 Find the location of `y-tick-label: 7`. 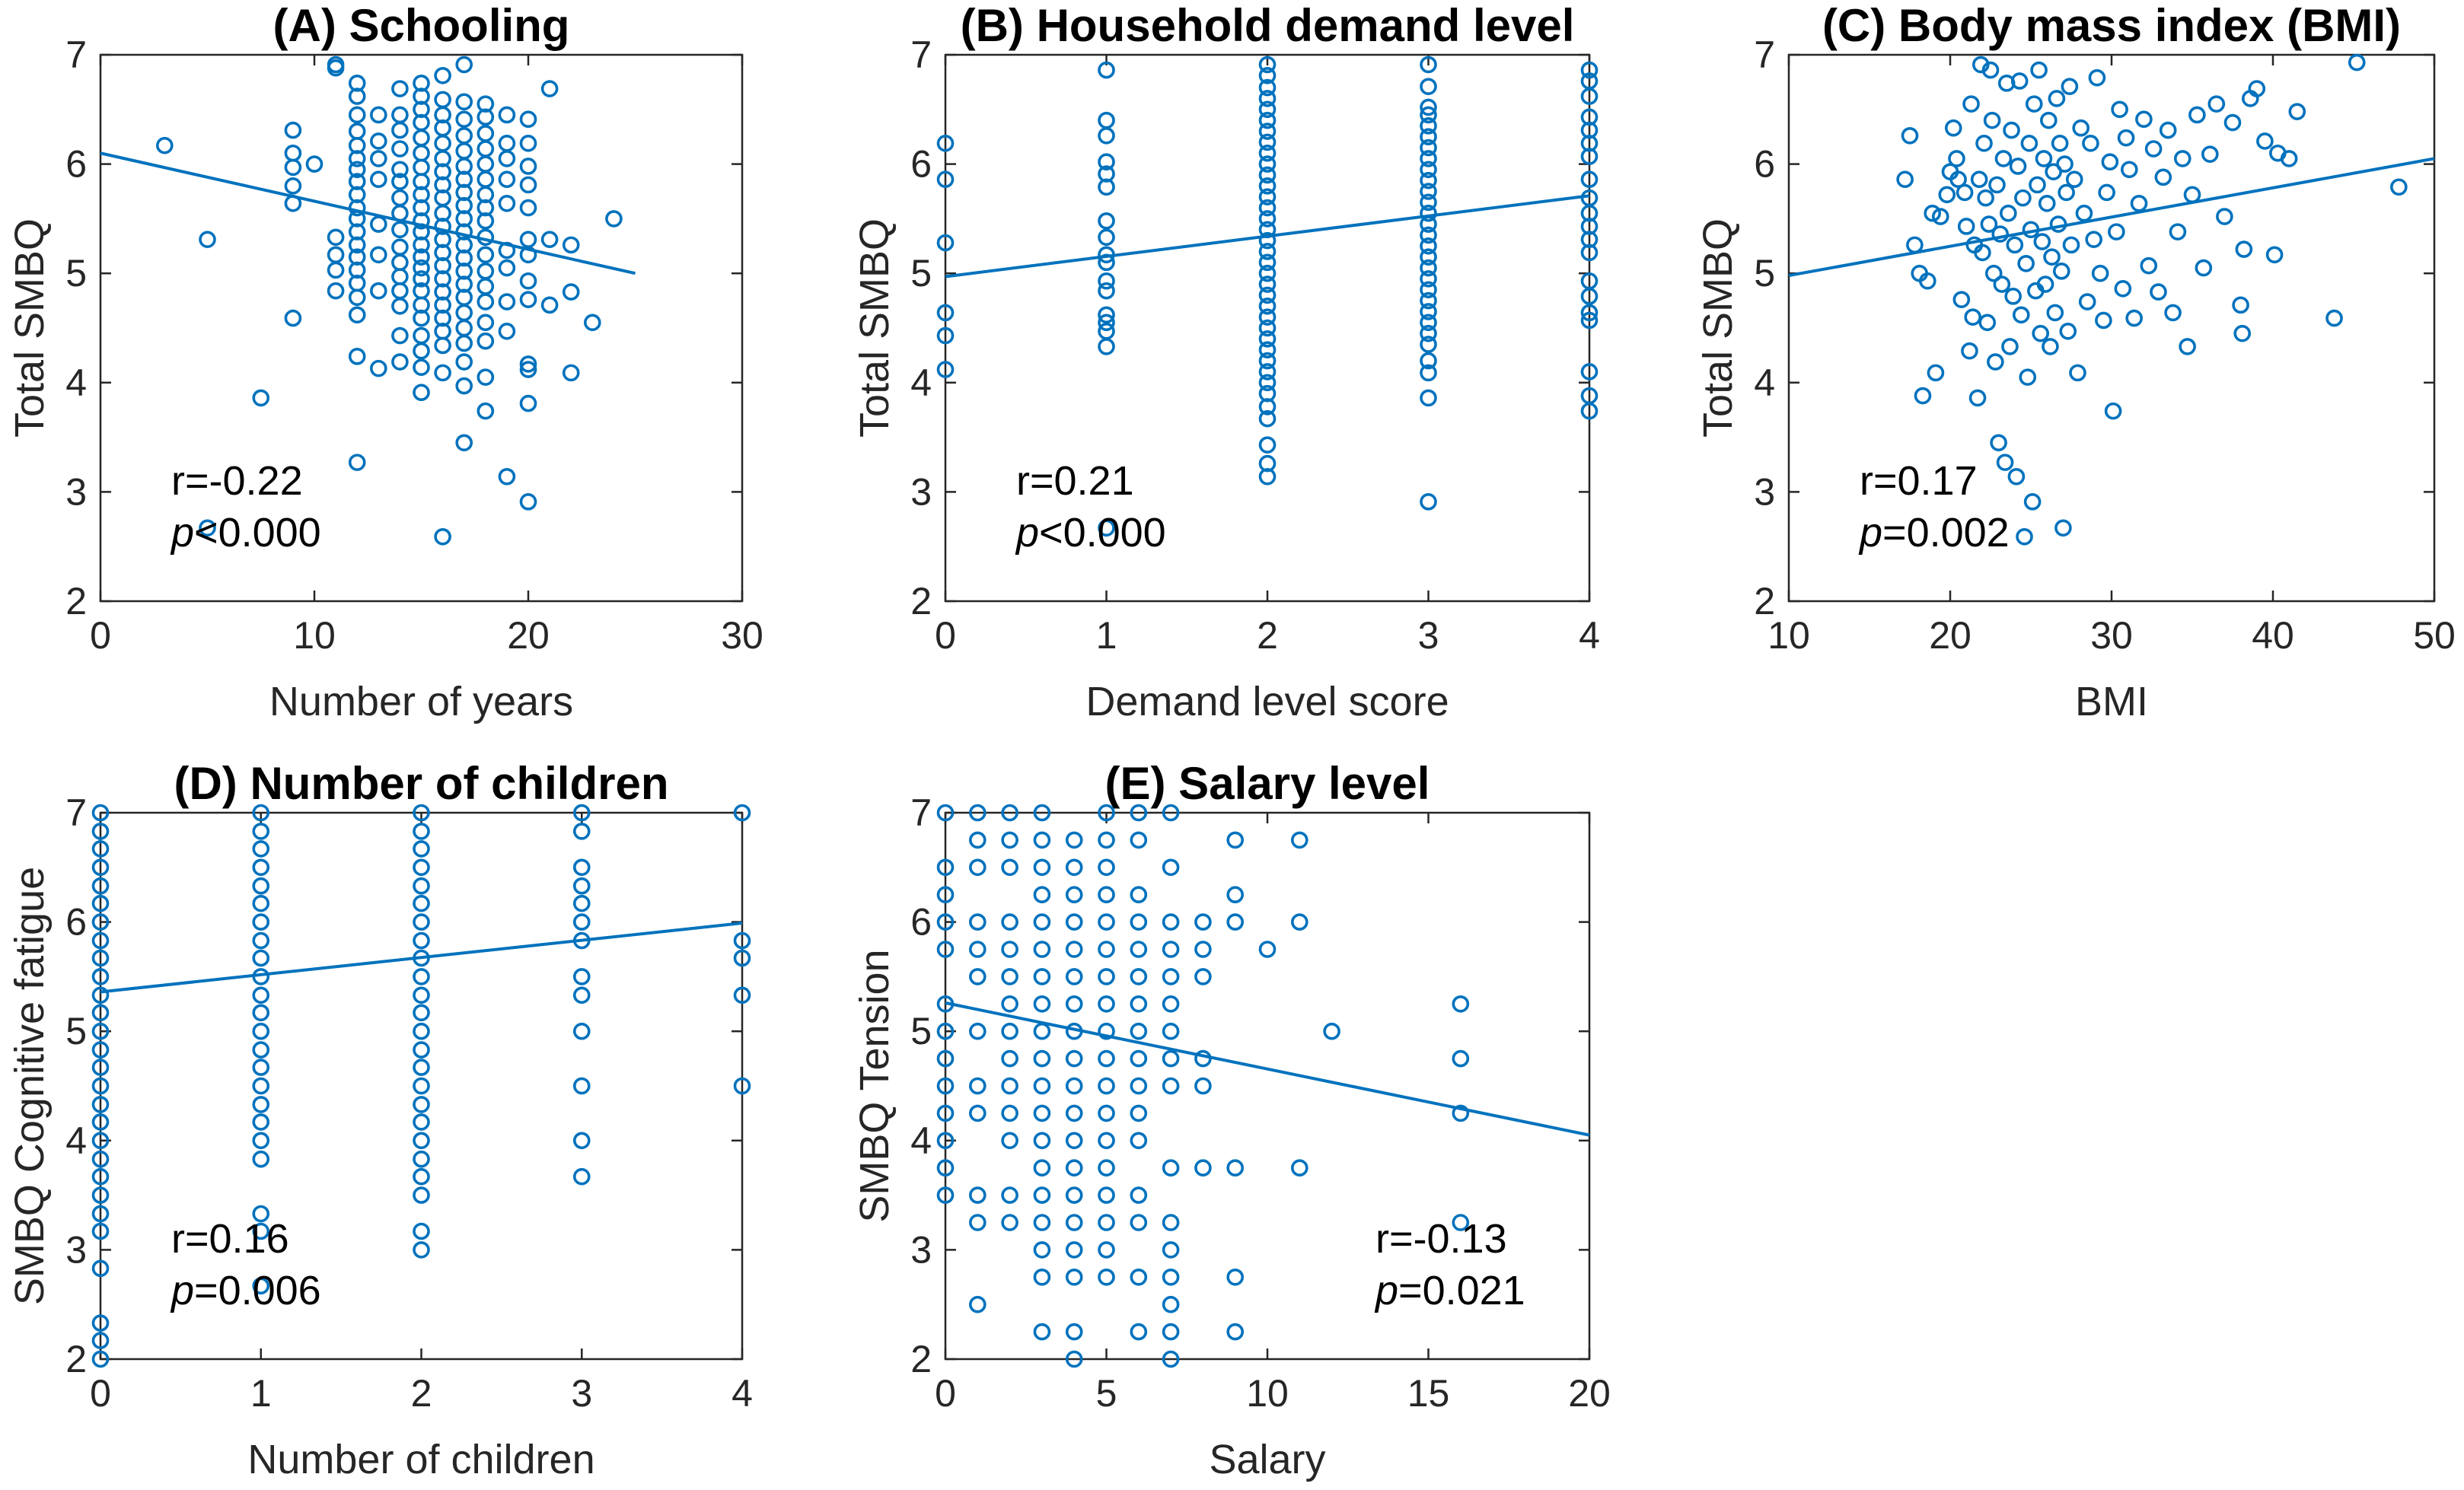

y-tick-label: 7 is located at coordinates (921, 54).